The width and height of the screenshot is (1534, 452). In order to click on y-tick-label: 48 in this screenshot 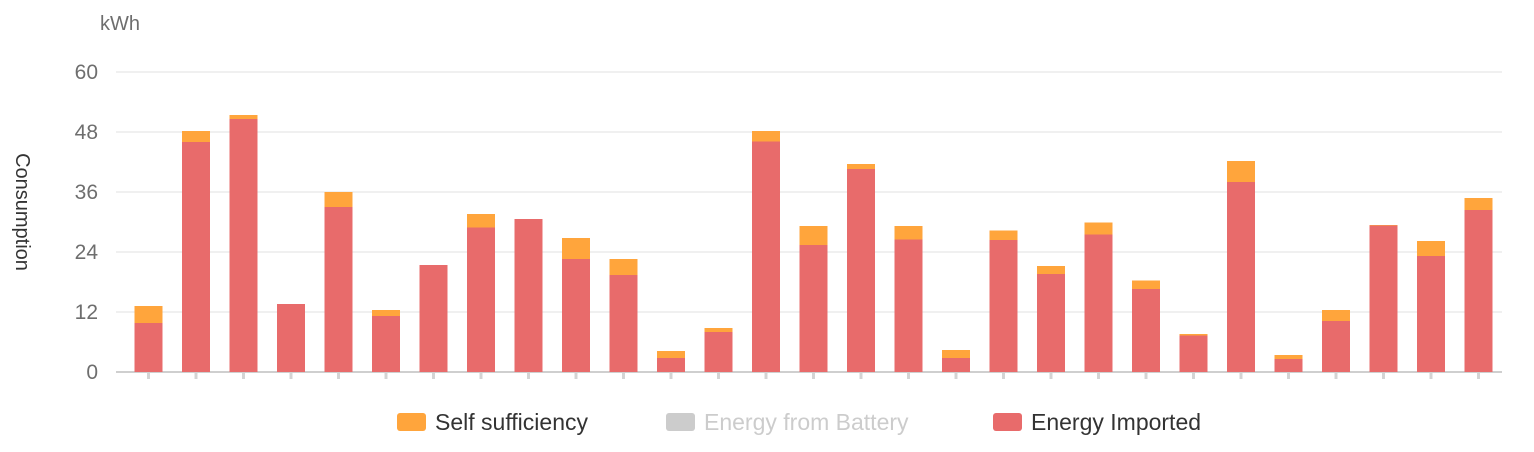, I will do `click(86, 132)`.